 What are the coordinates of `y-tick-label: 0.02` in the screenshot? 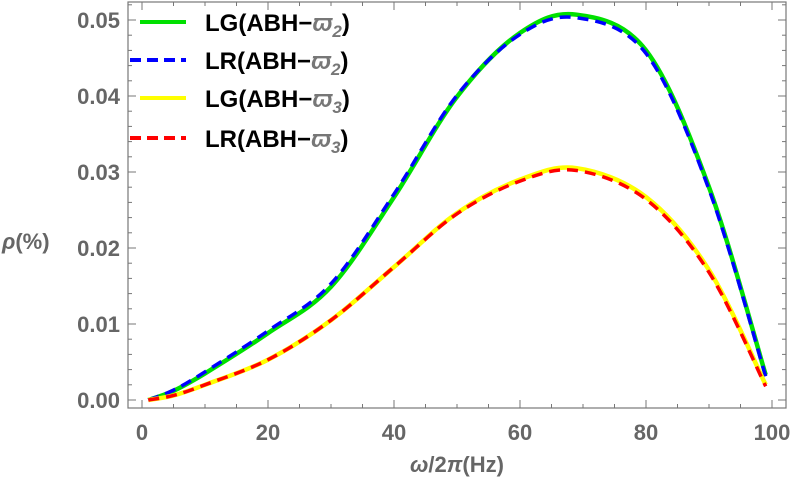 It's located at (98, 248).